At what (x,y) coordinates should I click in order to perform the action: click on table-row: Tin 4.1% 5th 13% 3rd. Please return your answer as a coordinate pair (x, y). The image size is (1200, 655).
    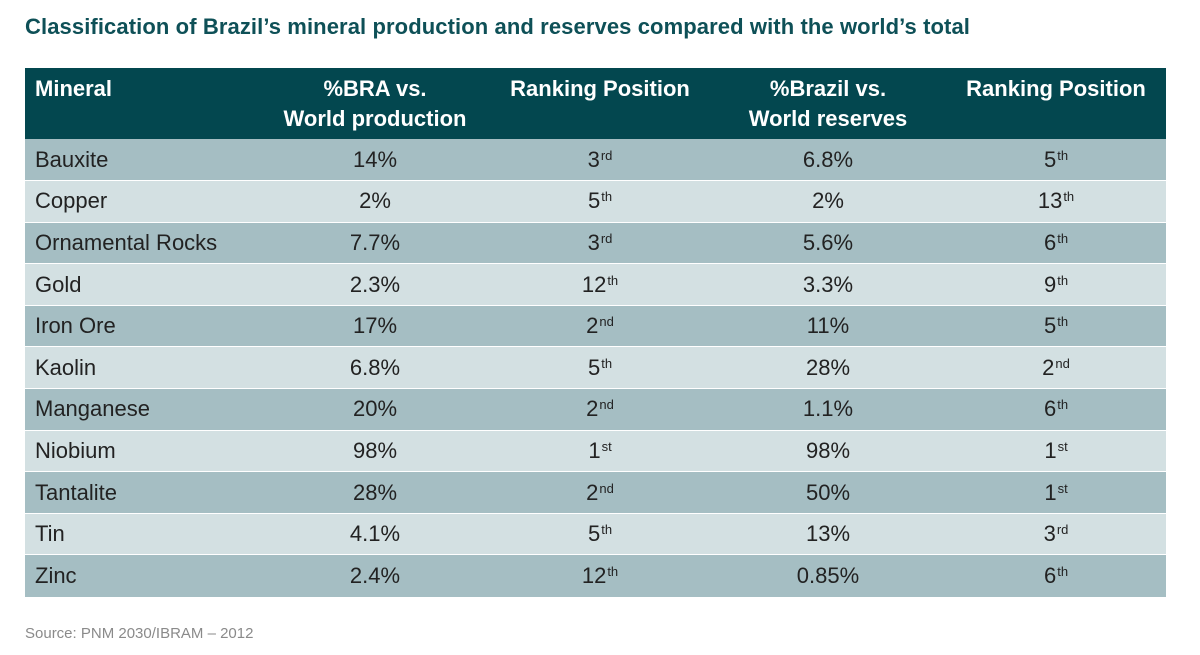
    Looking at the image, I should click on (595, 533).